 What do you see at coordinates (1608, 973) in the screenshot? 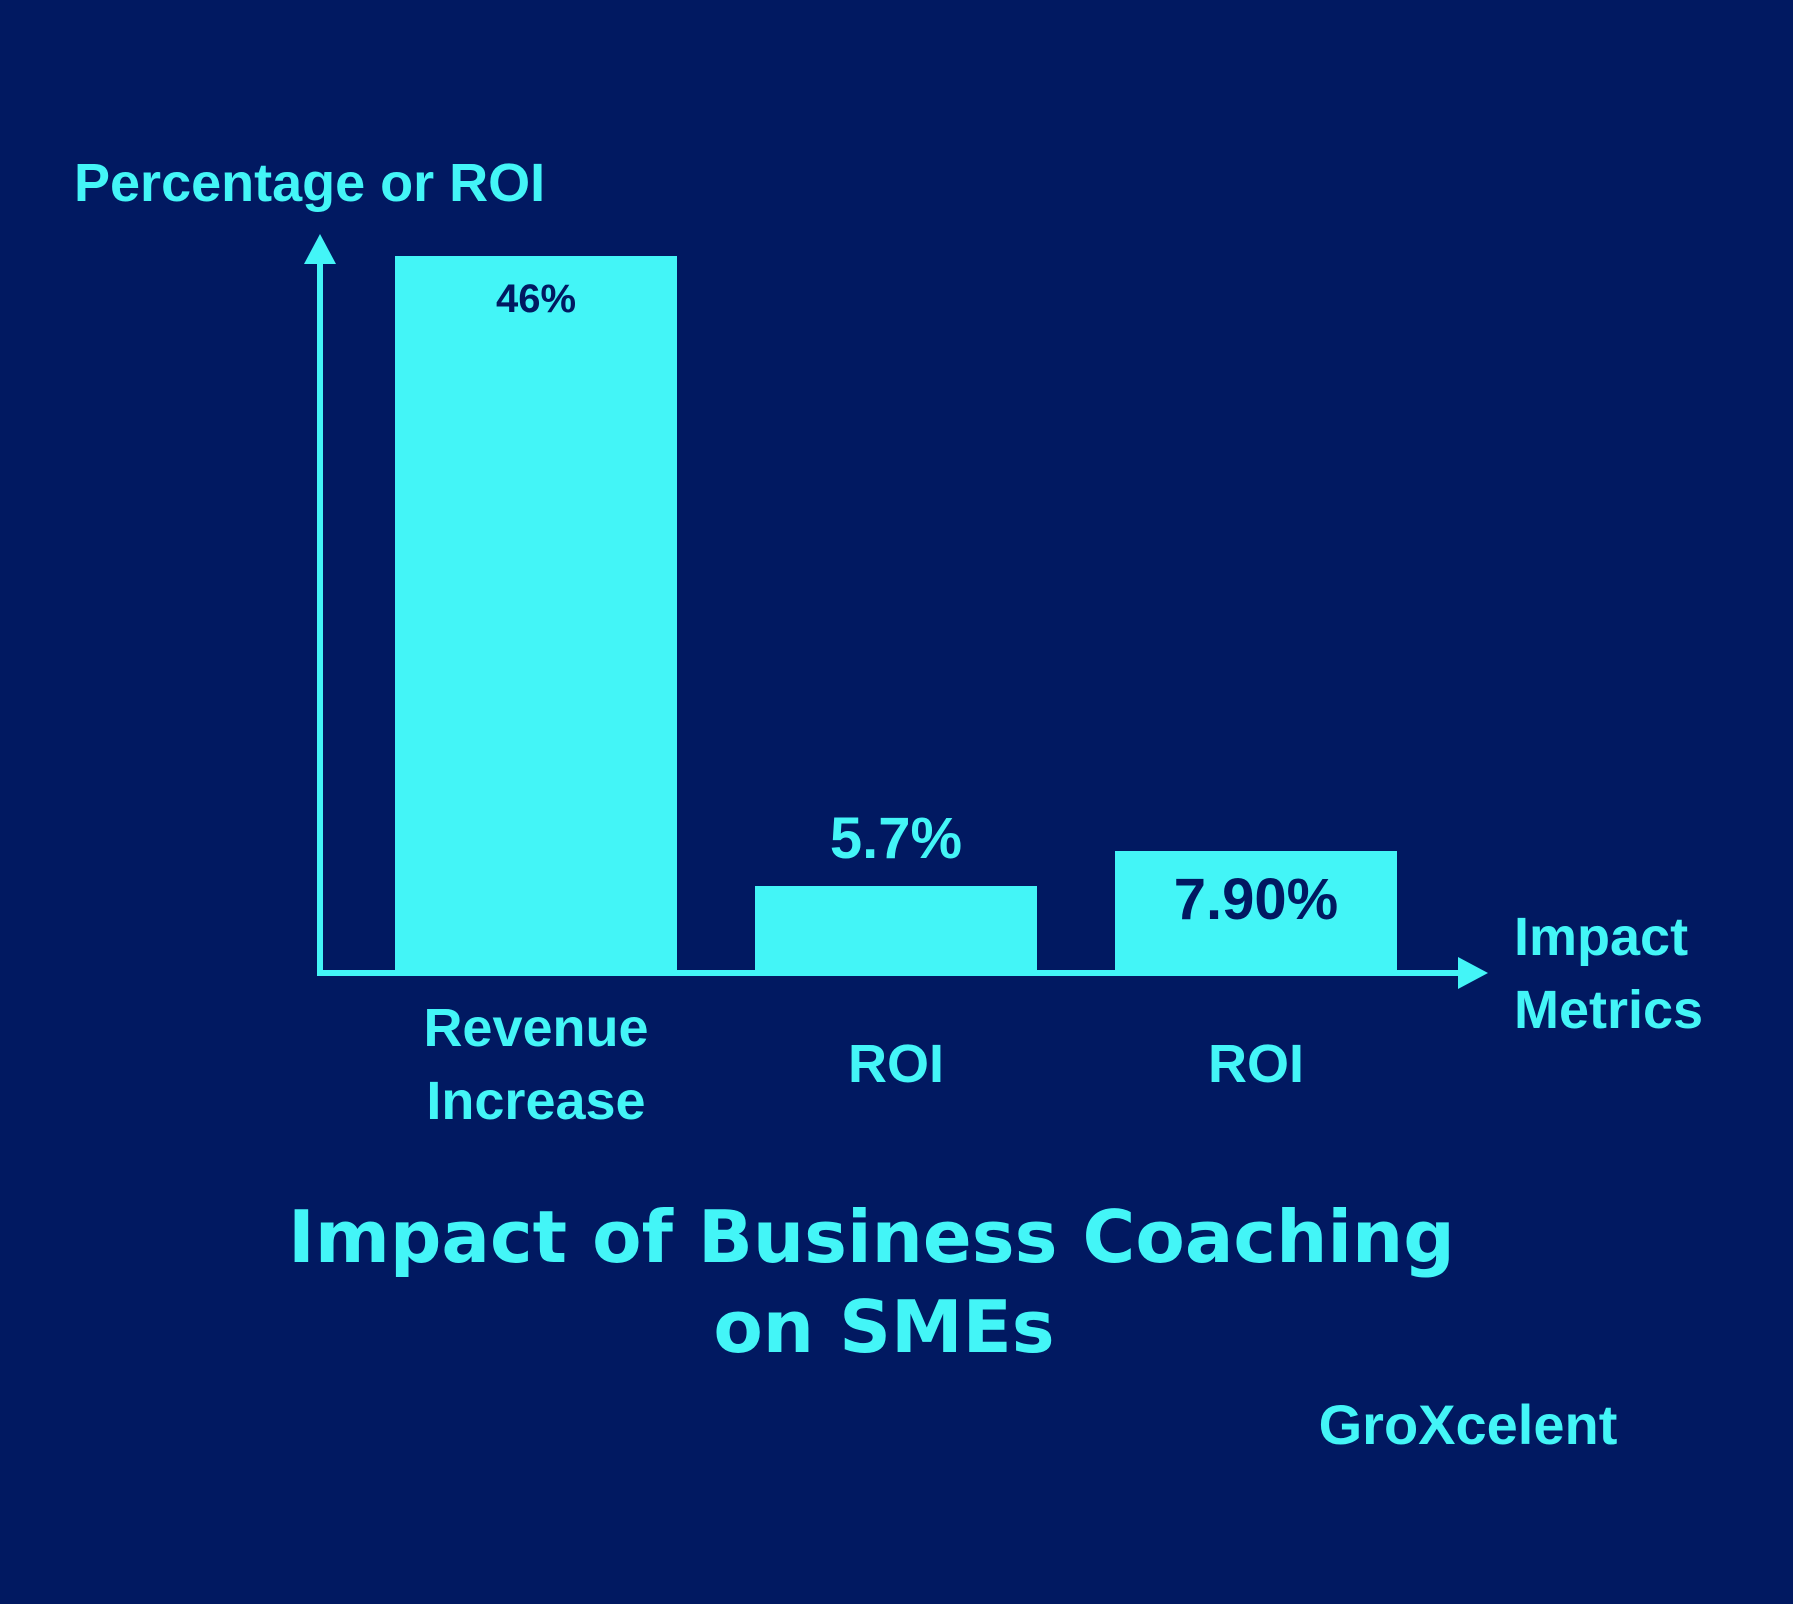
I see `x-axis-label: Impact Metrics` at bounding box center [1608, 973].